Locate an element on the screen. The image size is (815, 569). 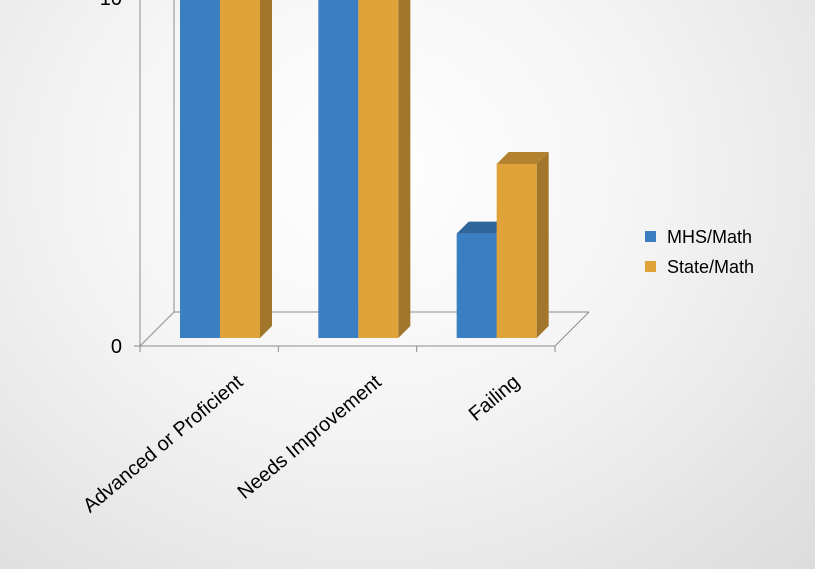
x-category-label: Needs Improvement is located at coordinates (310, 437).